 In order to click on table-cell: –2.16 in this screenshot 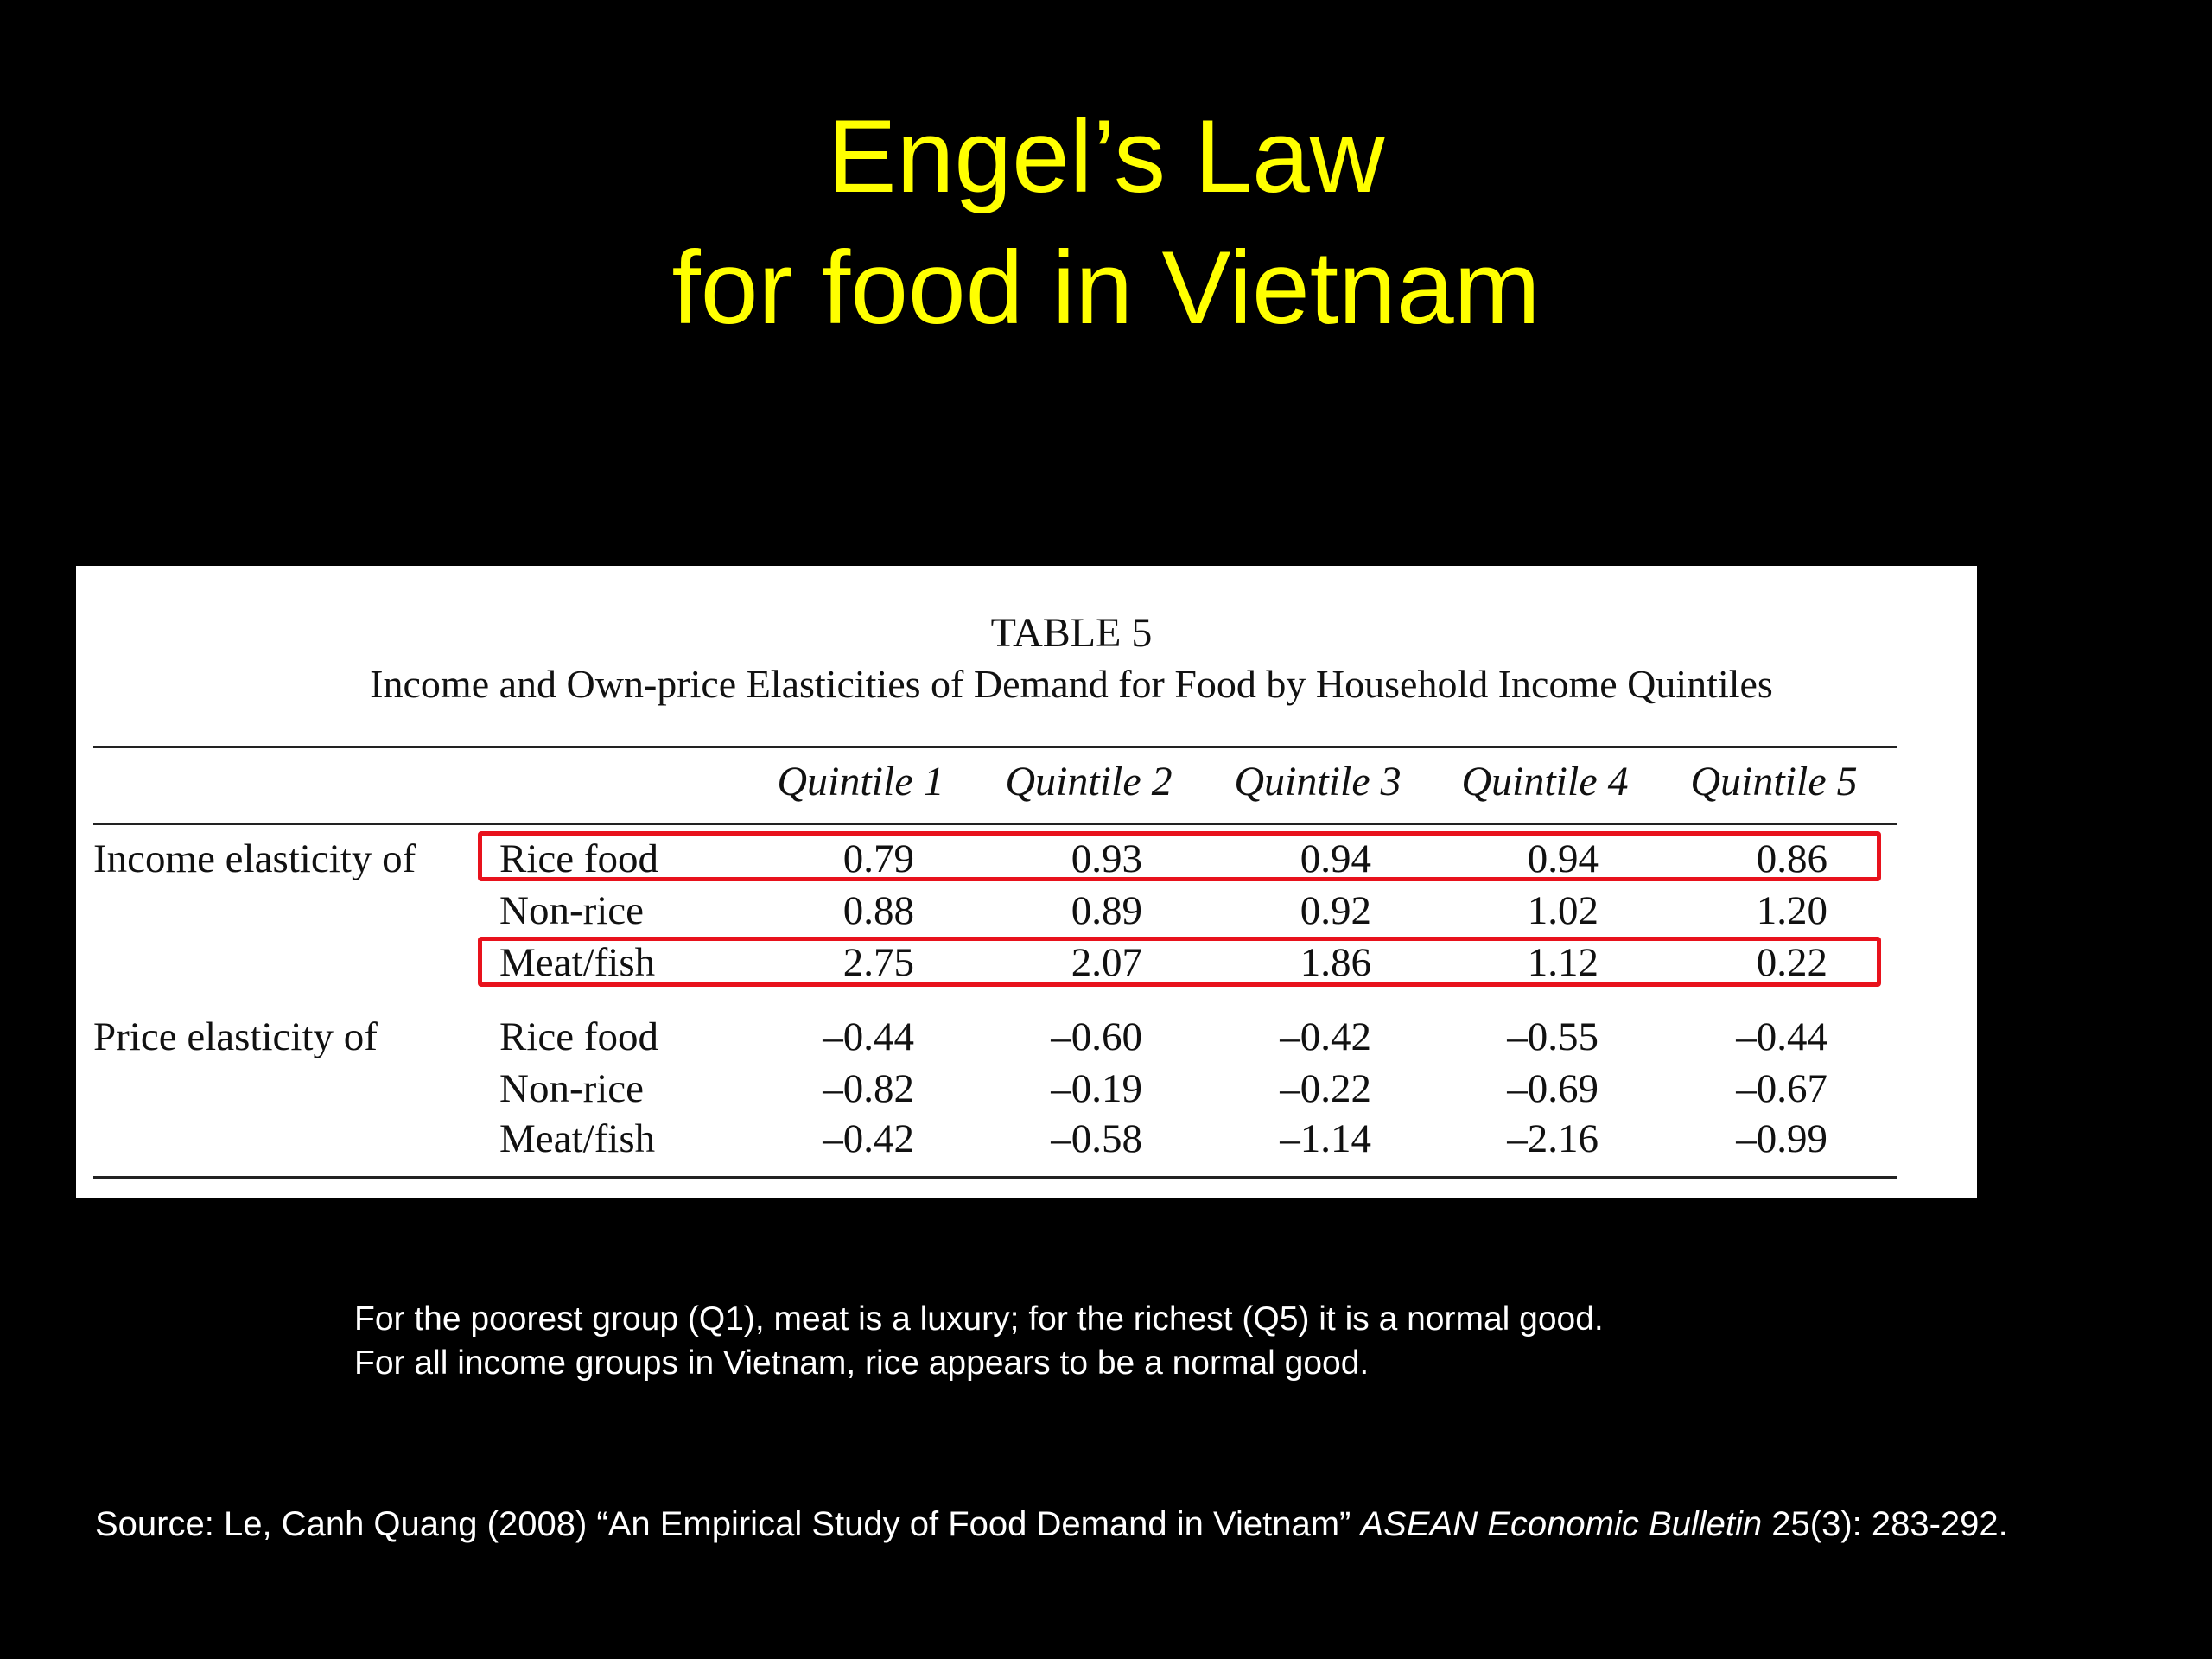, I will do `click(1553, 1138)`.